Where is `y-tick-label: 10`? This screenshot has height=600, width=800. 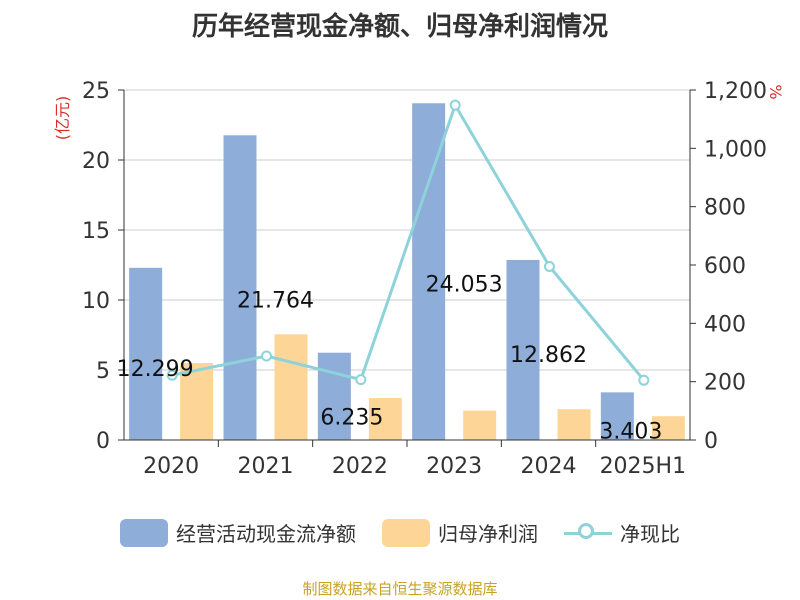
y-tick-label: 10 is located at coordinates (96, 301).